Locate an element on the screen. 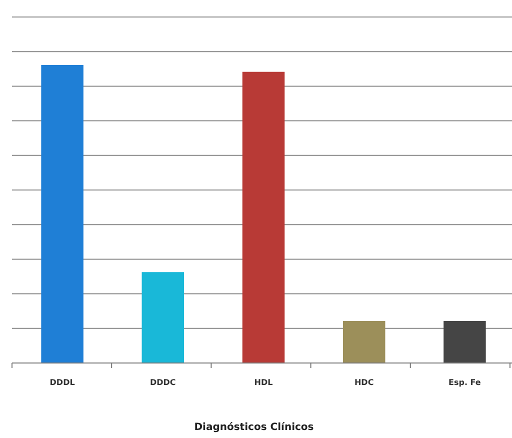 This screenshot has width=512, height=438. x-tick-label: DDDL is located at coordinates (62, 382).